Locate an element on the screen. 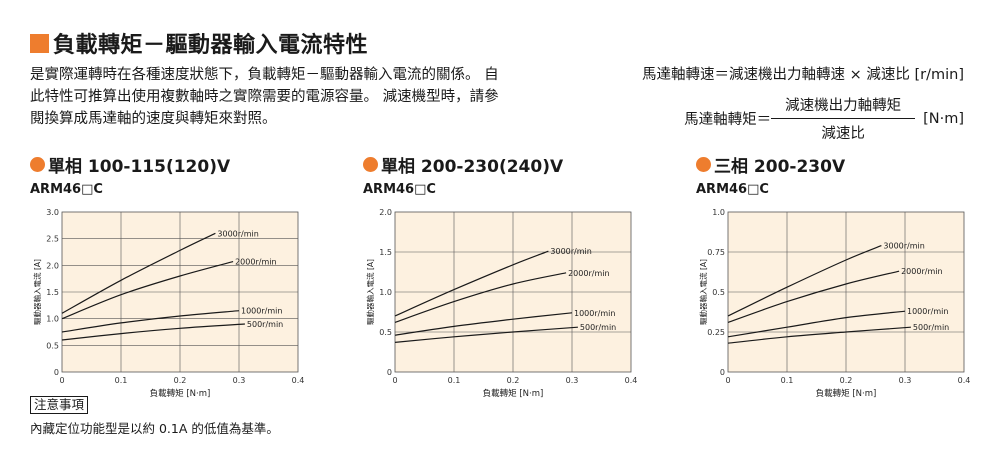 The width and height of the screenshot is (1000, 456). chart-title-1: 單相 100-115(120)V is located at coordinates (130, 164).